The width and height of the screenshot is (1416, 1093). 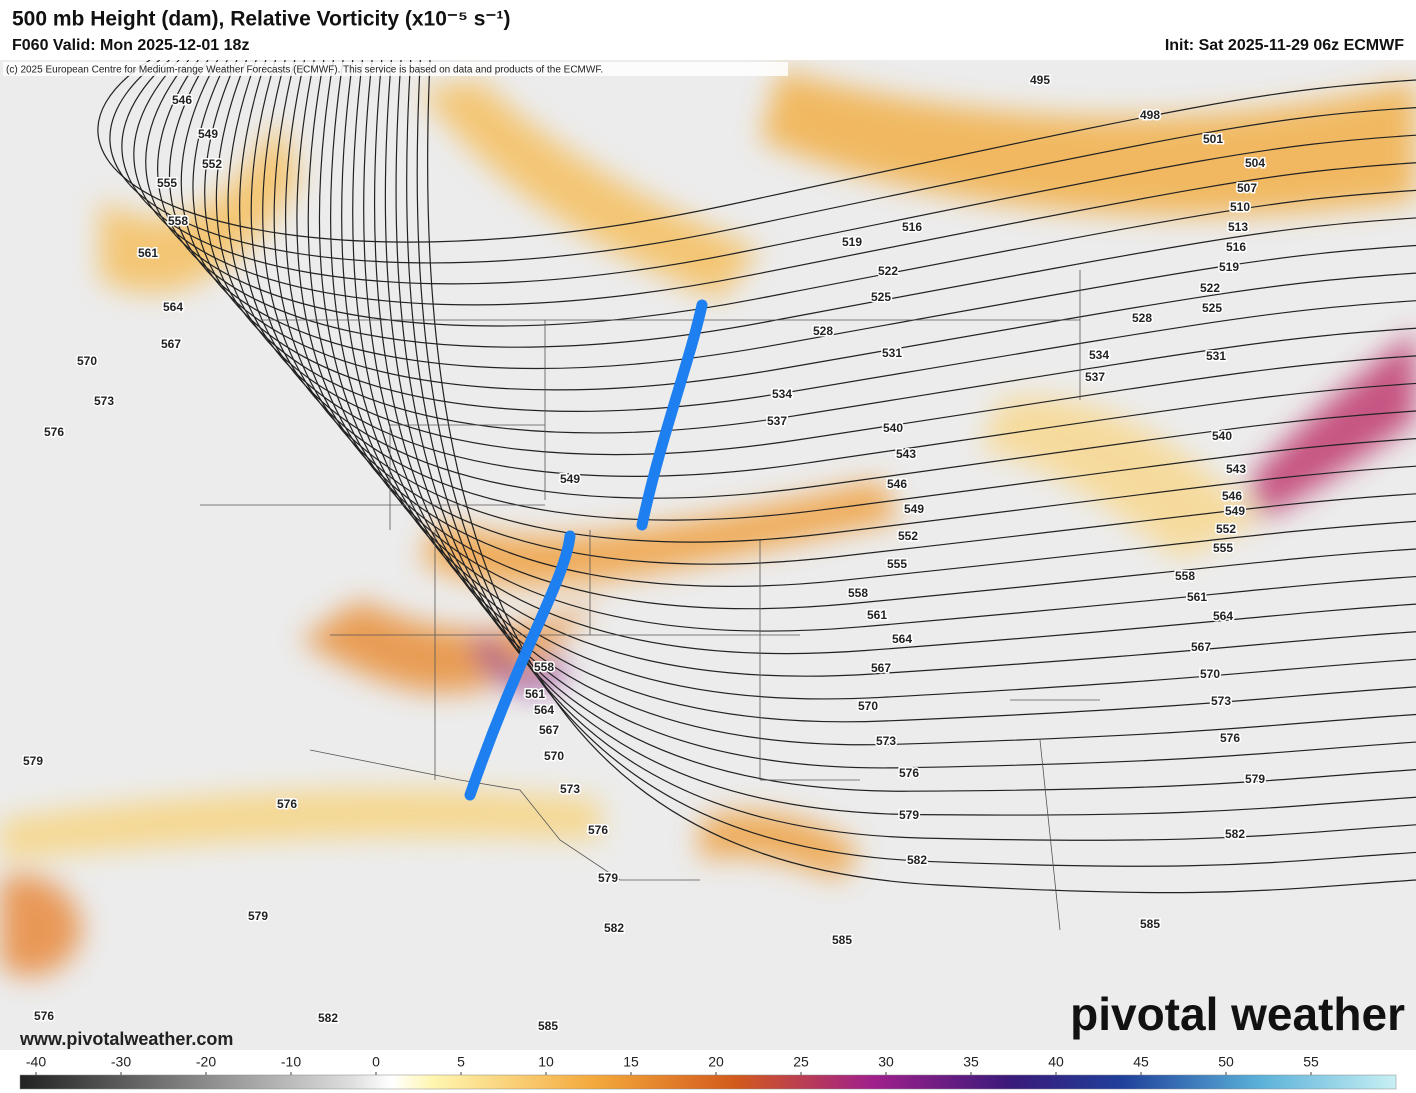 I want to click on colorbar-ticks: -40 -30 -20 -10 0 5 10 15 20 25 30 35 40 45 50 55, so click(x=672, y=1064).